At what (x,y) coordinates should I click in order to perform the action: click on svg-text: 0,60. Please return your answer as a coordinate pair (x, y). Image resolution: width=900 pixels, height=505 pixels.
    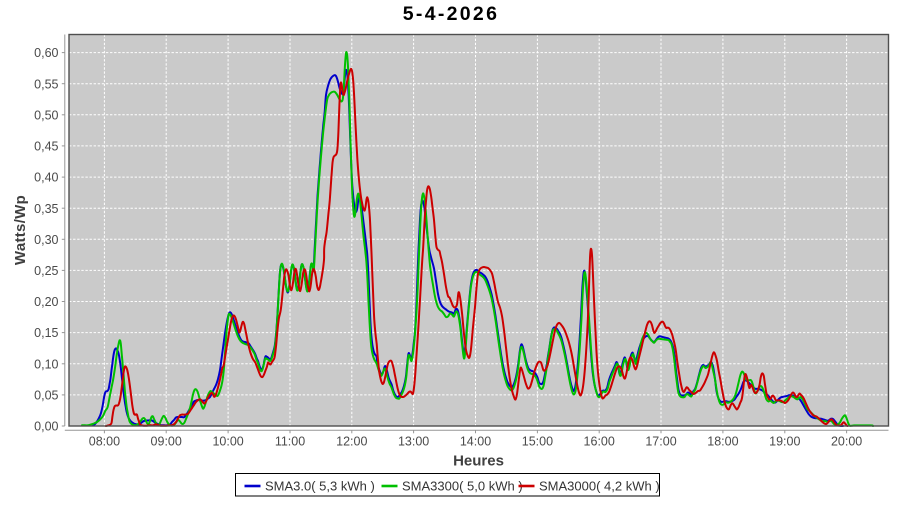
    Looking at the image, I should click on (46, 53).